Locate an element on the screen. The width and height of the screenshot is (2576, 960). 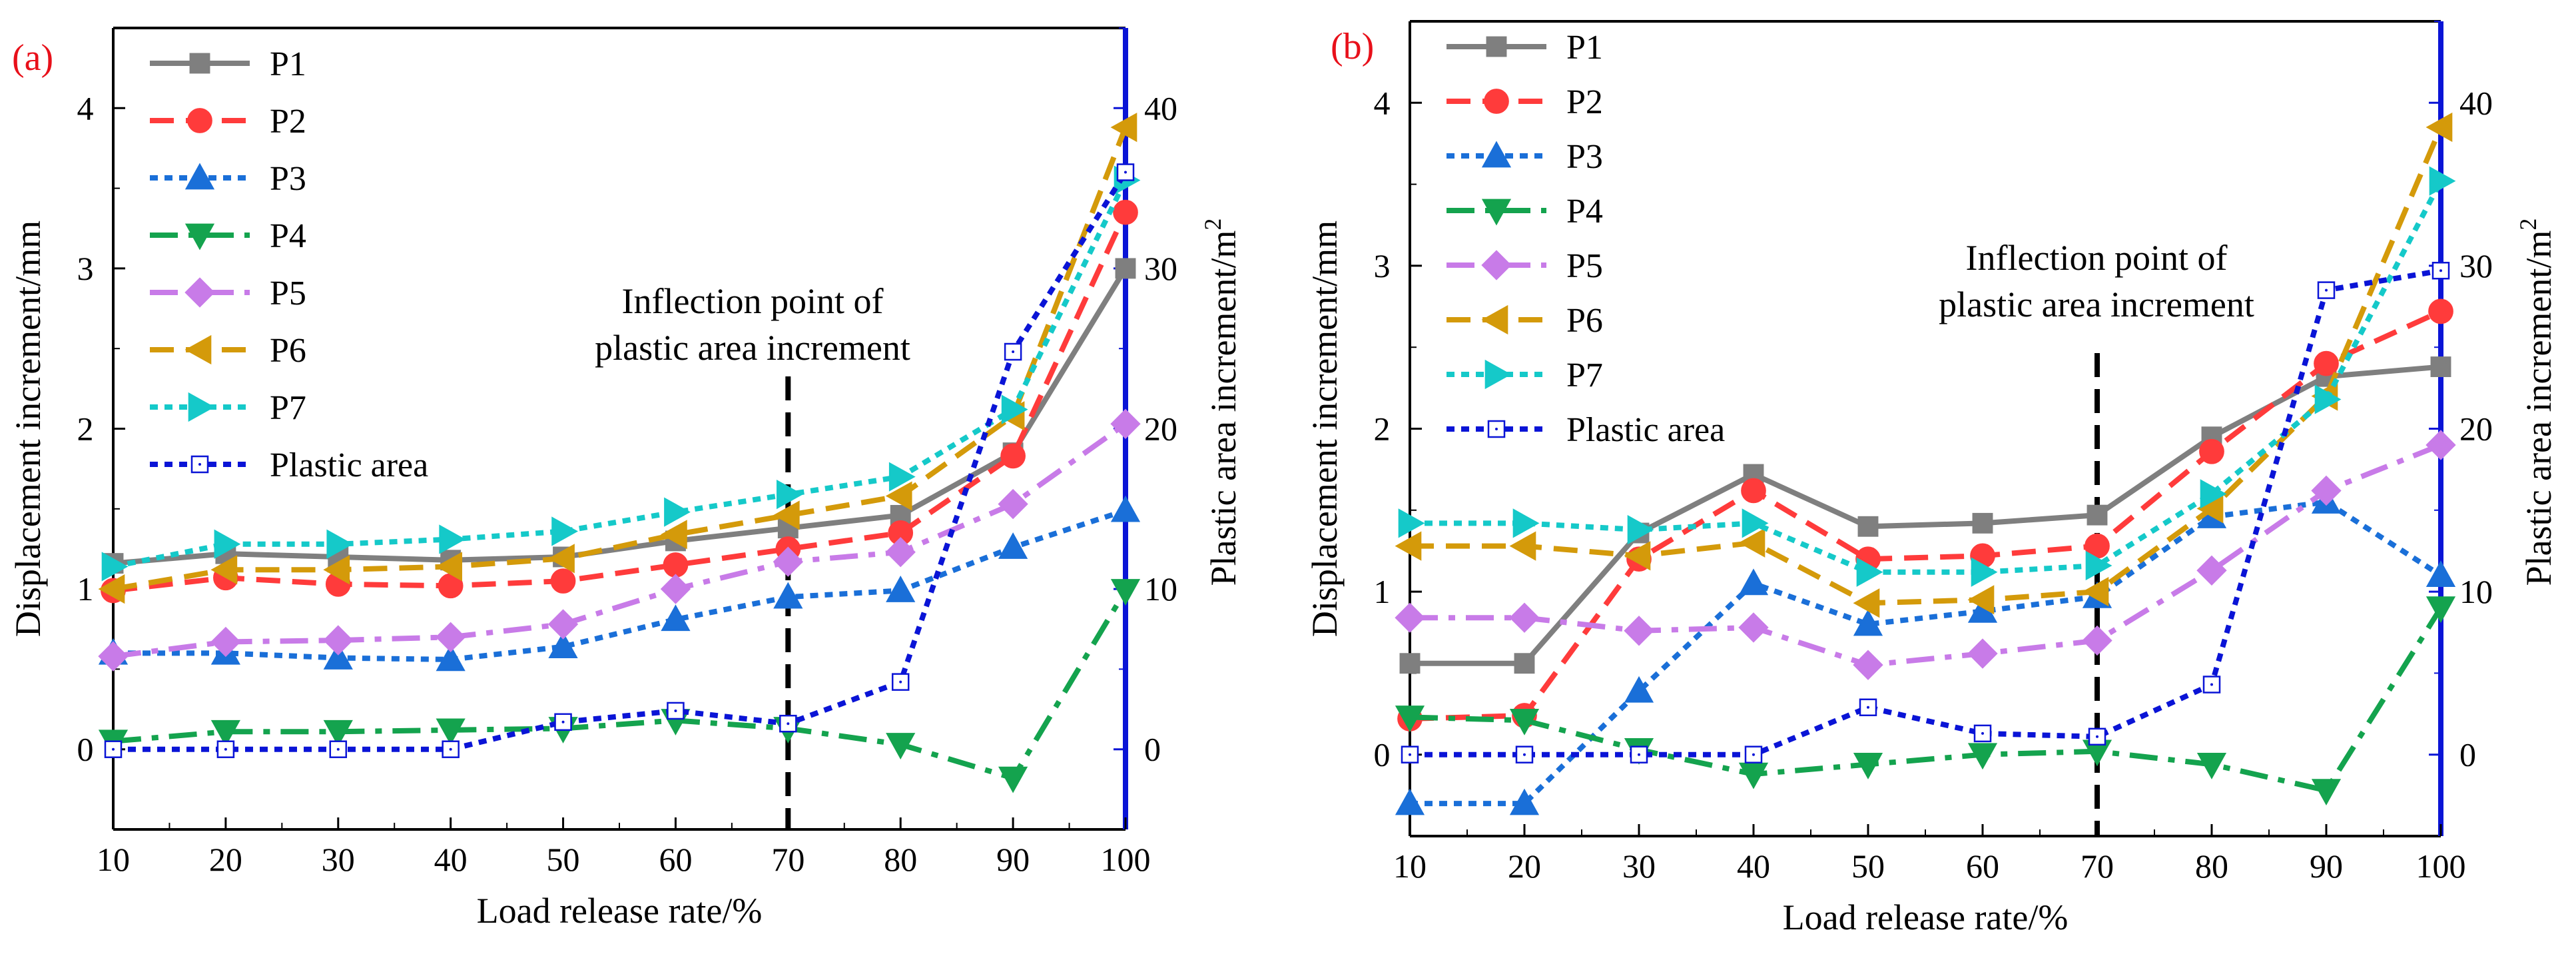
y2-axis-title: Plastic area increment/m2 is located at coordinates (2537, 402).